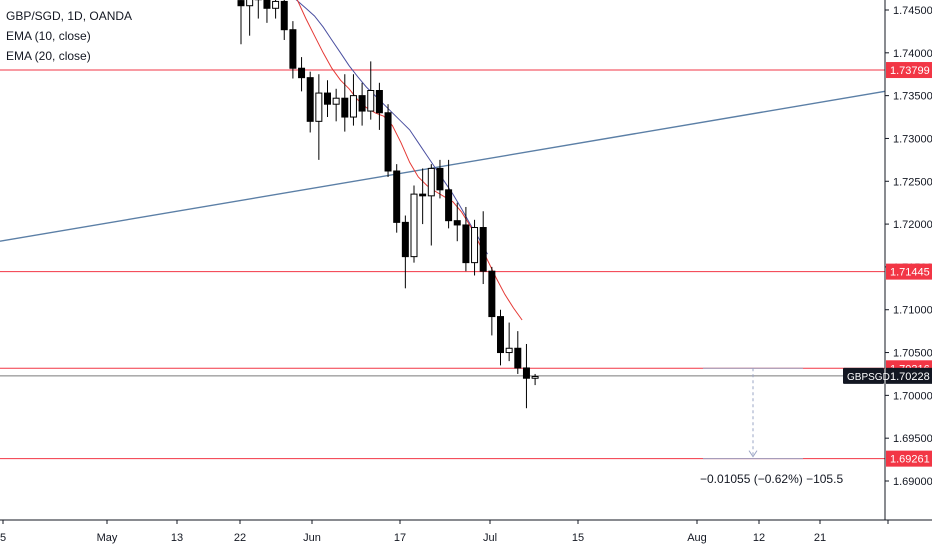 The height and width of the screenshot is (550, 932). Describe the element at coordinates (912, 225) in the screenshot. I see `y-tick-label: 1.72000` at that location.